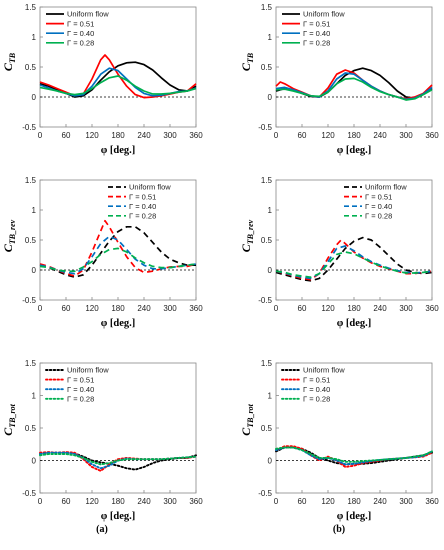  What do you see at coordinates (102, 529) in the screenshot?
I see `caption-a: (a)` at bounding box center [102, 529].